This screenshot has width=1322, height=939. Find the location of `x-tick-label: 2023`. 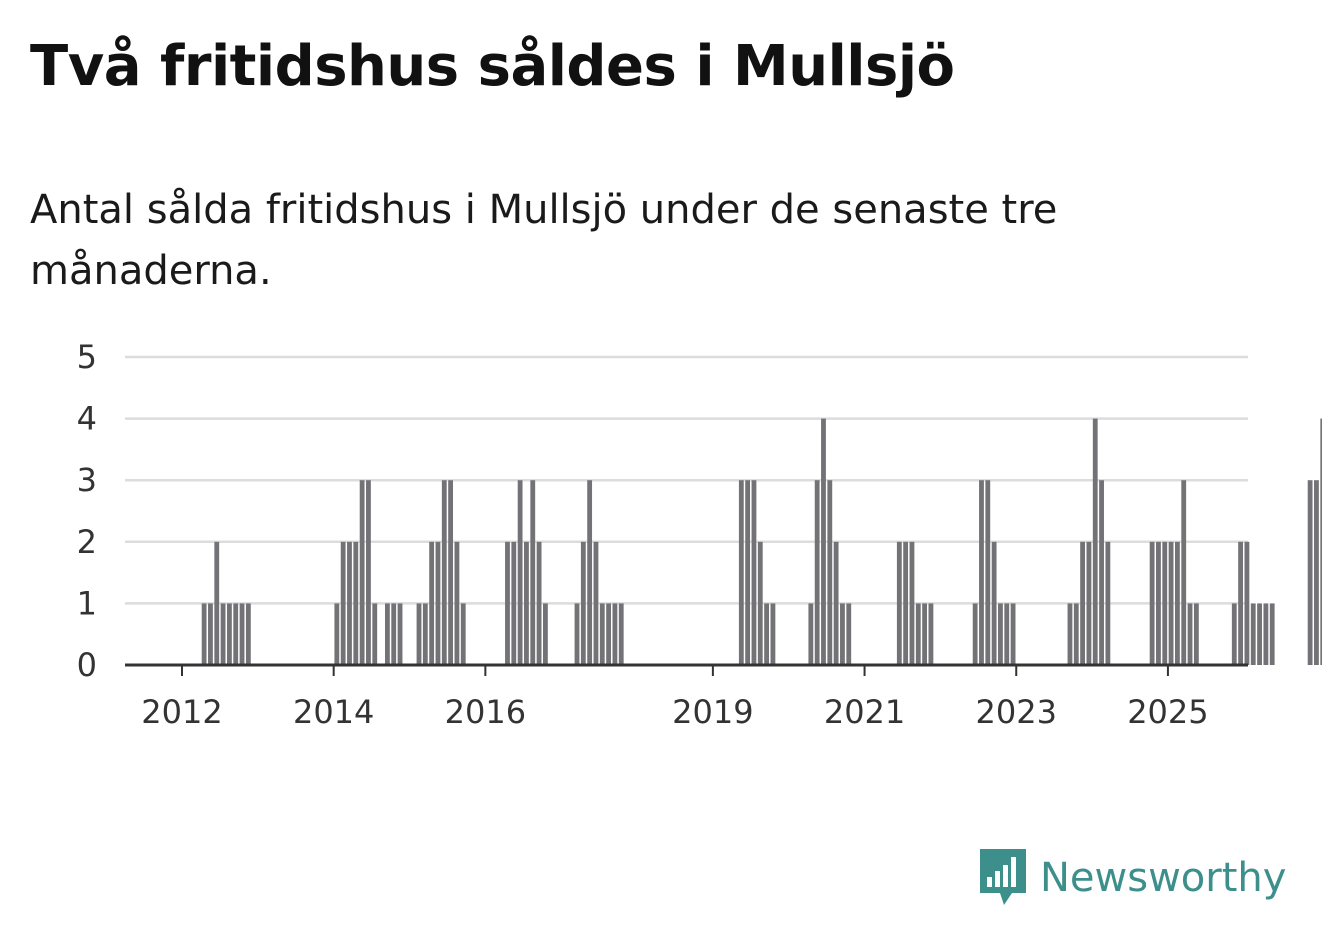

x-tick-label: 2023 is located at coordinates (1016, 712).